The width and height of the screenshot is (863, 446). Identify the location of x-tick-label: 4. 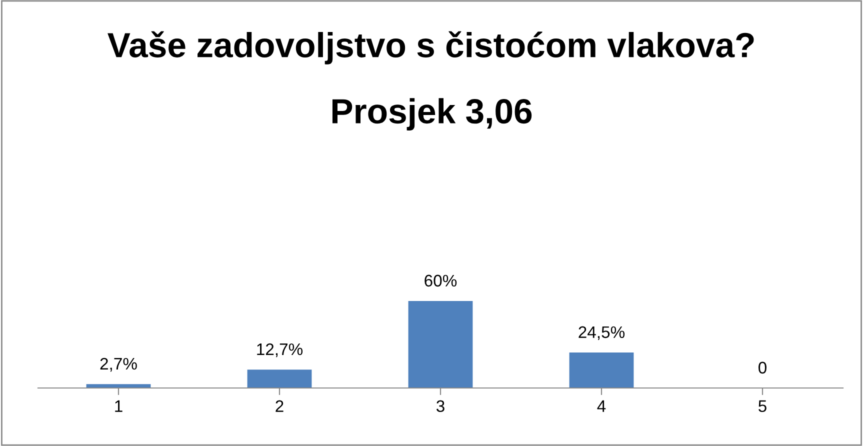
(601, 406).